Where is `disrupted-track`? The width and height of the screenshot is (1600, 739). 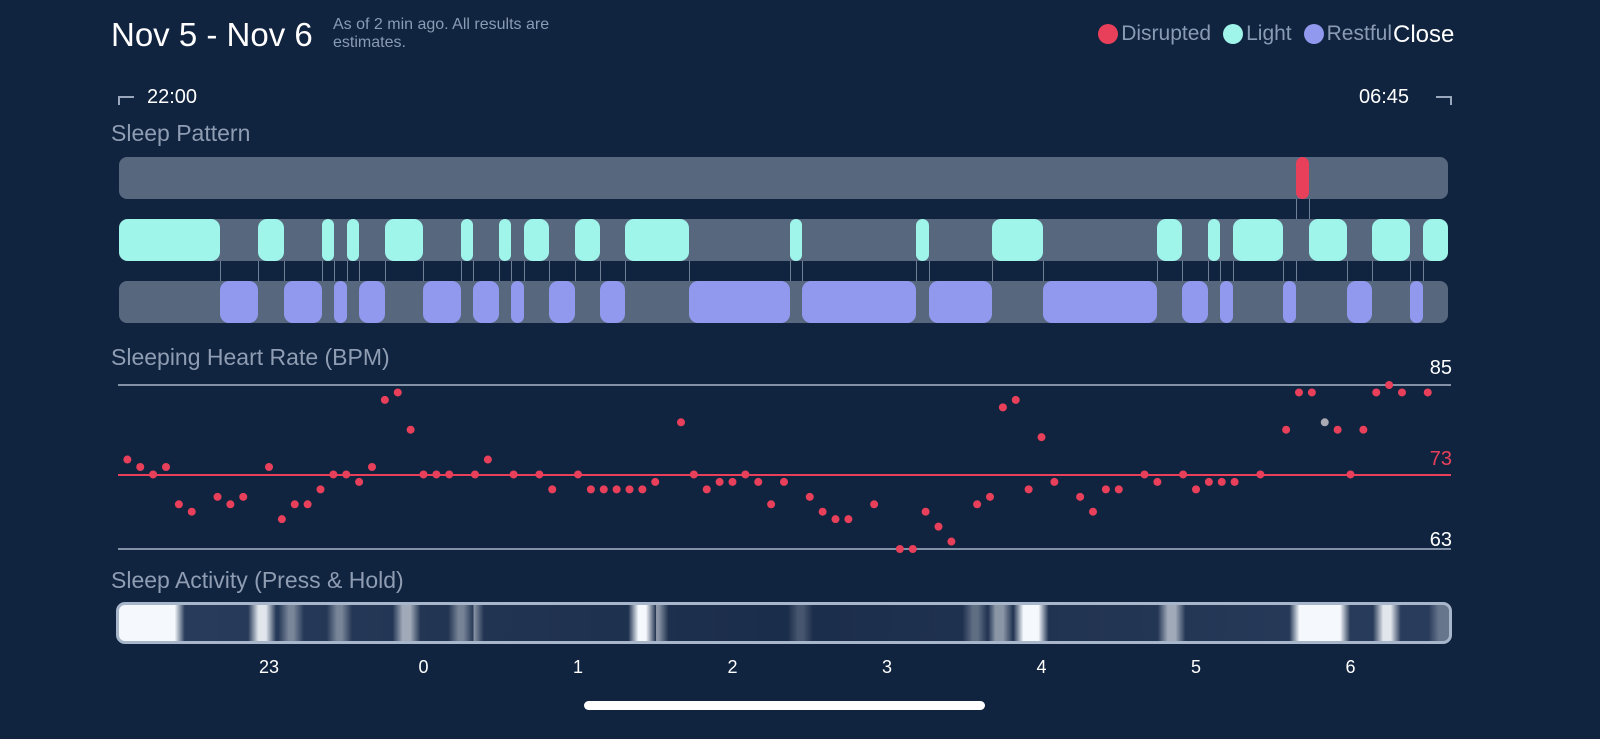
disrupted-track is located at coordinates (783, 178).